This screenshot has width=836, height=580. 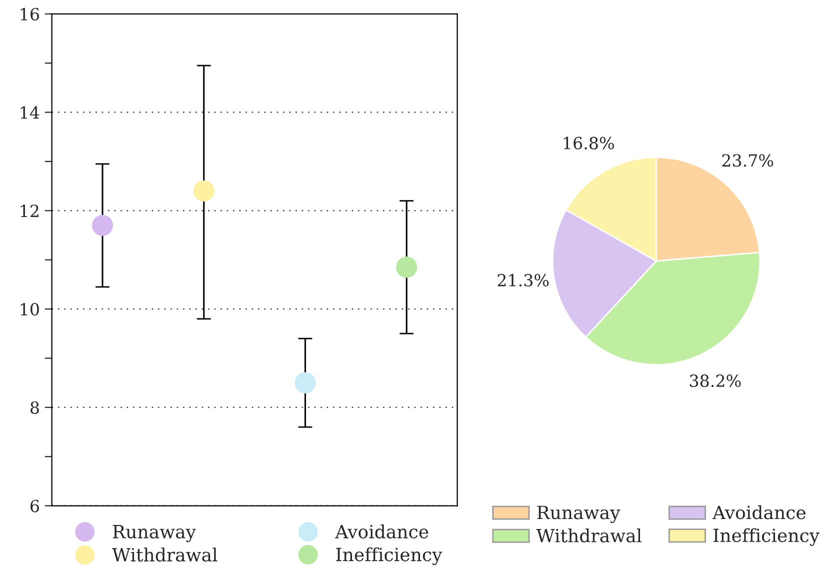 I want to click on y-tick-label: 16, so click(x=29, y=14).